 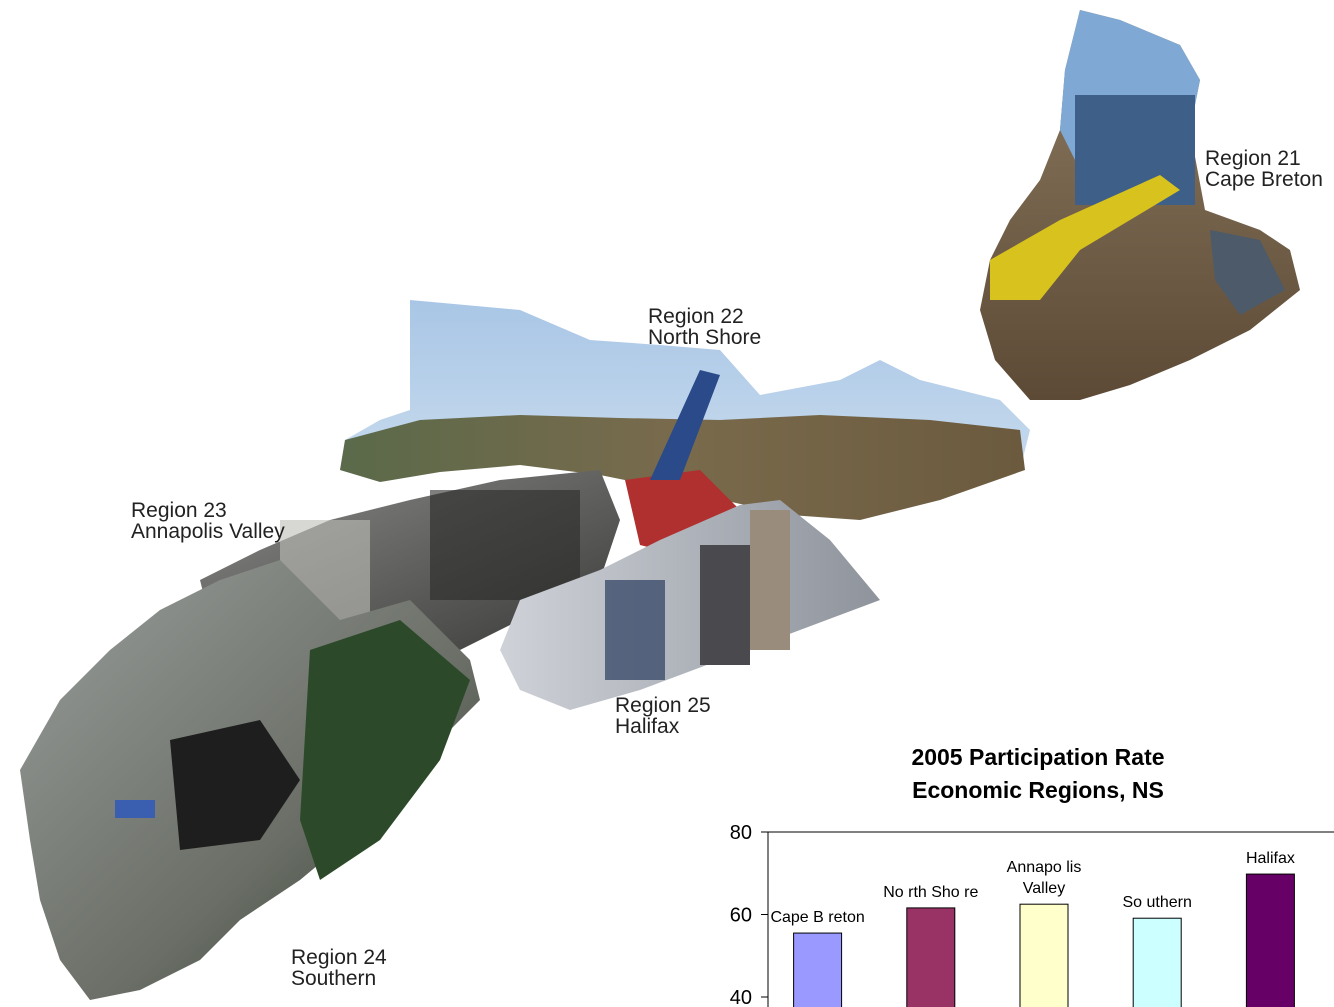 I want to click on region-sublabel-halifax: Halifax, so click(x=647, y=726).